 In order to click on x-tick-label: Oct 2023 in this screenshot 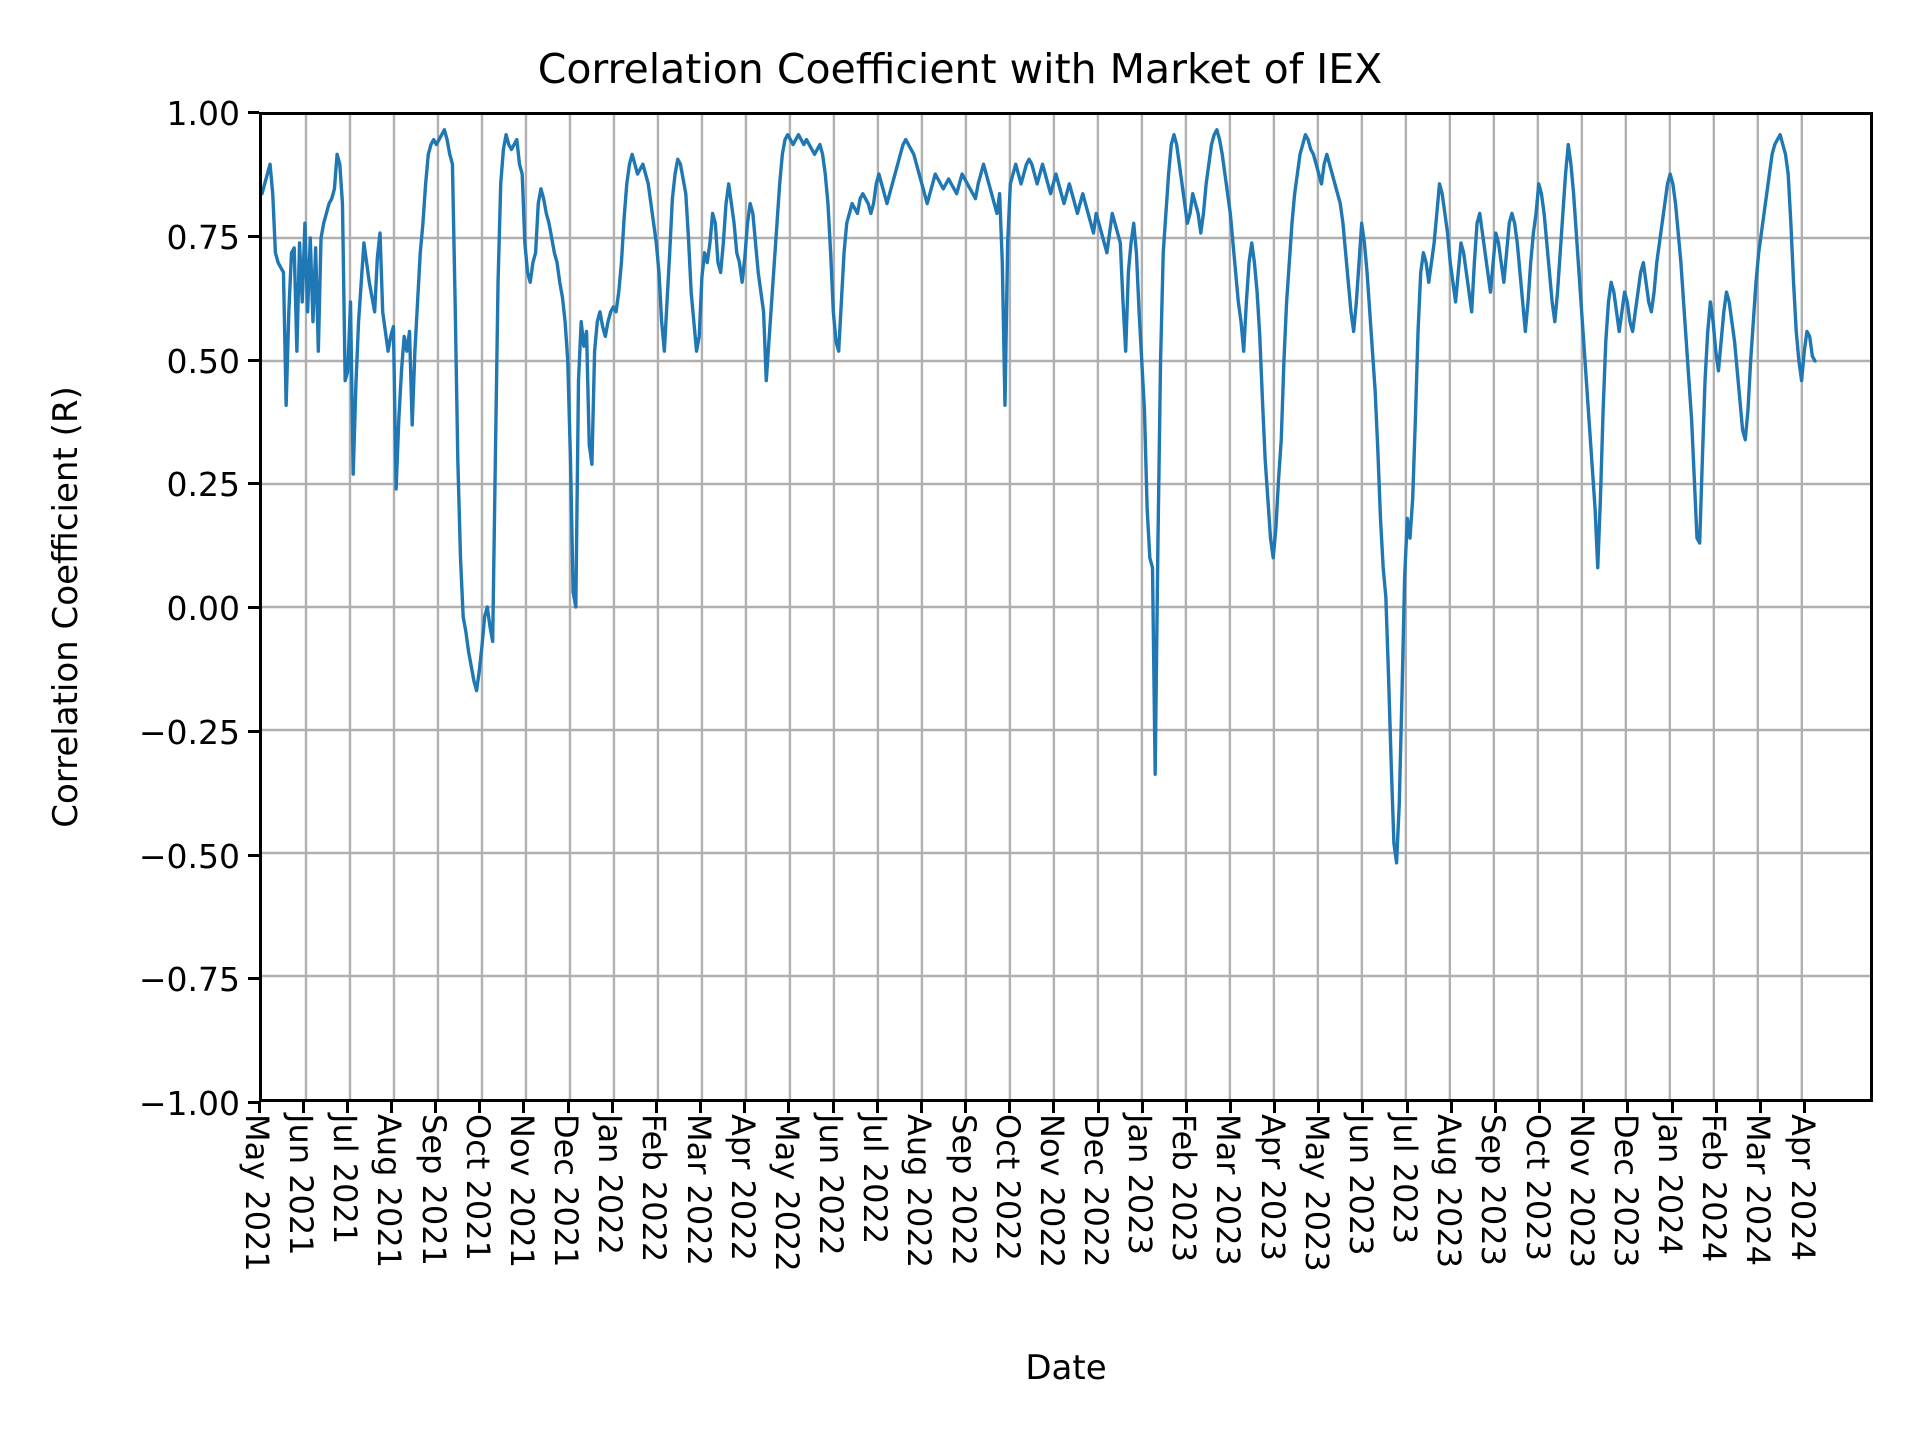, I will do `click(1537, 1187)`.